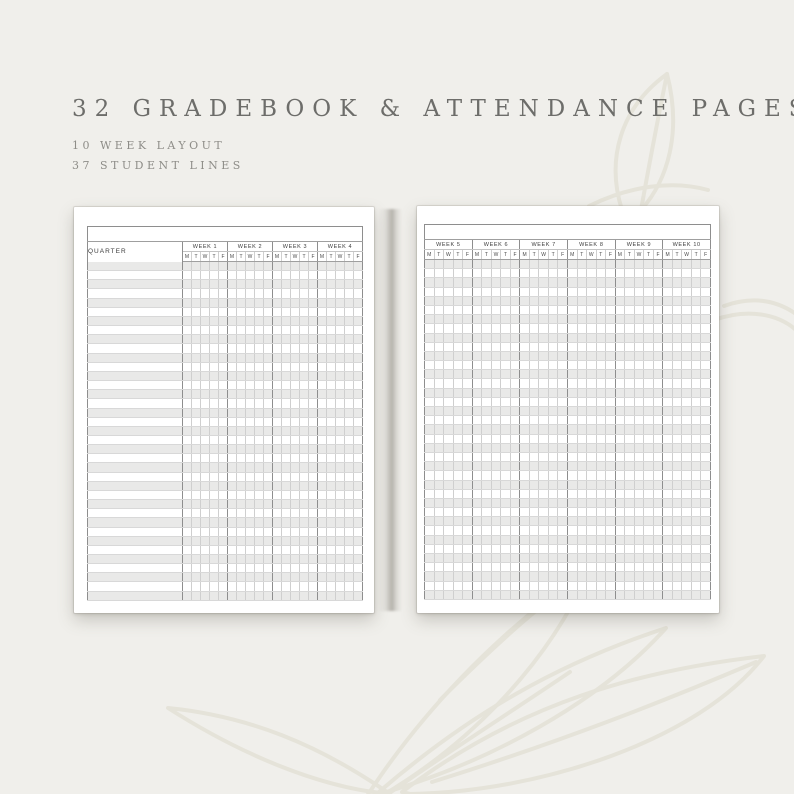 Image resolution: width=794 pixels, height=794 pixels. What do you see at coordinates (135, 266) in the screenshot?
I see `student-name-cell` at bounding box center [135, 266].